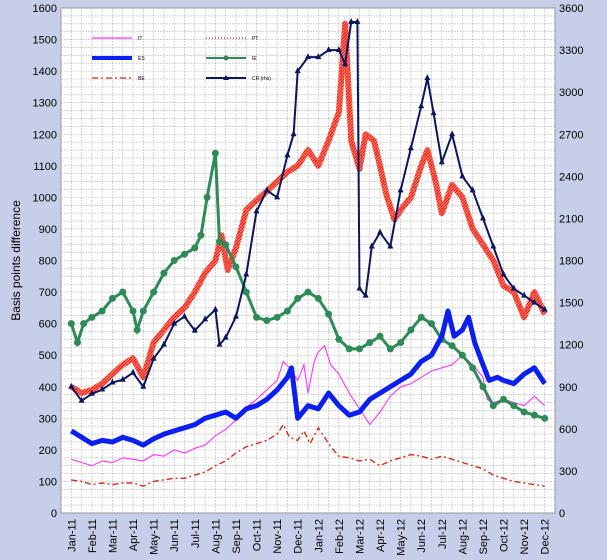 This screenshot has height=560, width=607. I want to click on x-tick-label: May-11, so click(155, 537).